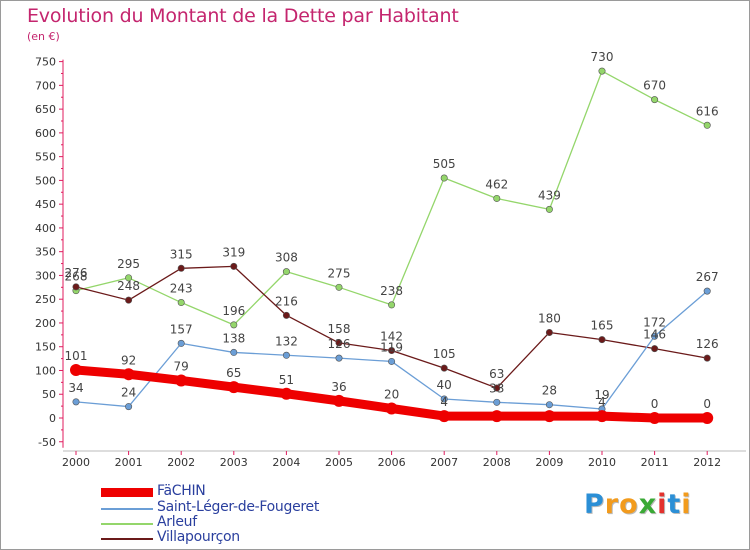 The height and width of the screenshot is (550, 750). I want to click on data-label: 146, so click(654, 335).